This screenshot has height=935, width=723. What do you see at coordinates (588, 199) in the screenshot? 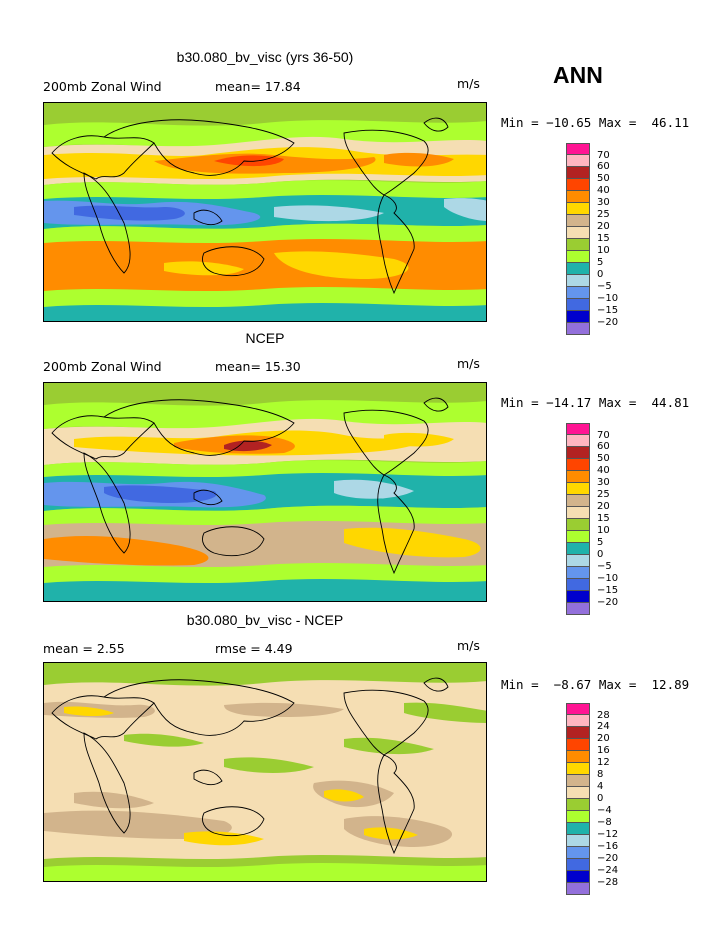
I see `legend-swatch: 30` at bounding box center [588, 199].